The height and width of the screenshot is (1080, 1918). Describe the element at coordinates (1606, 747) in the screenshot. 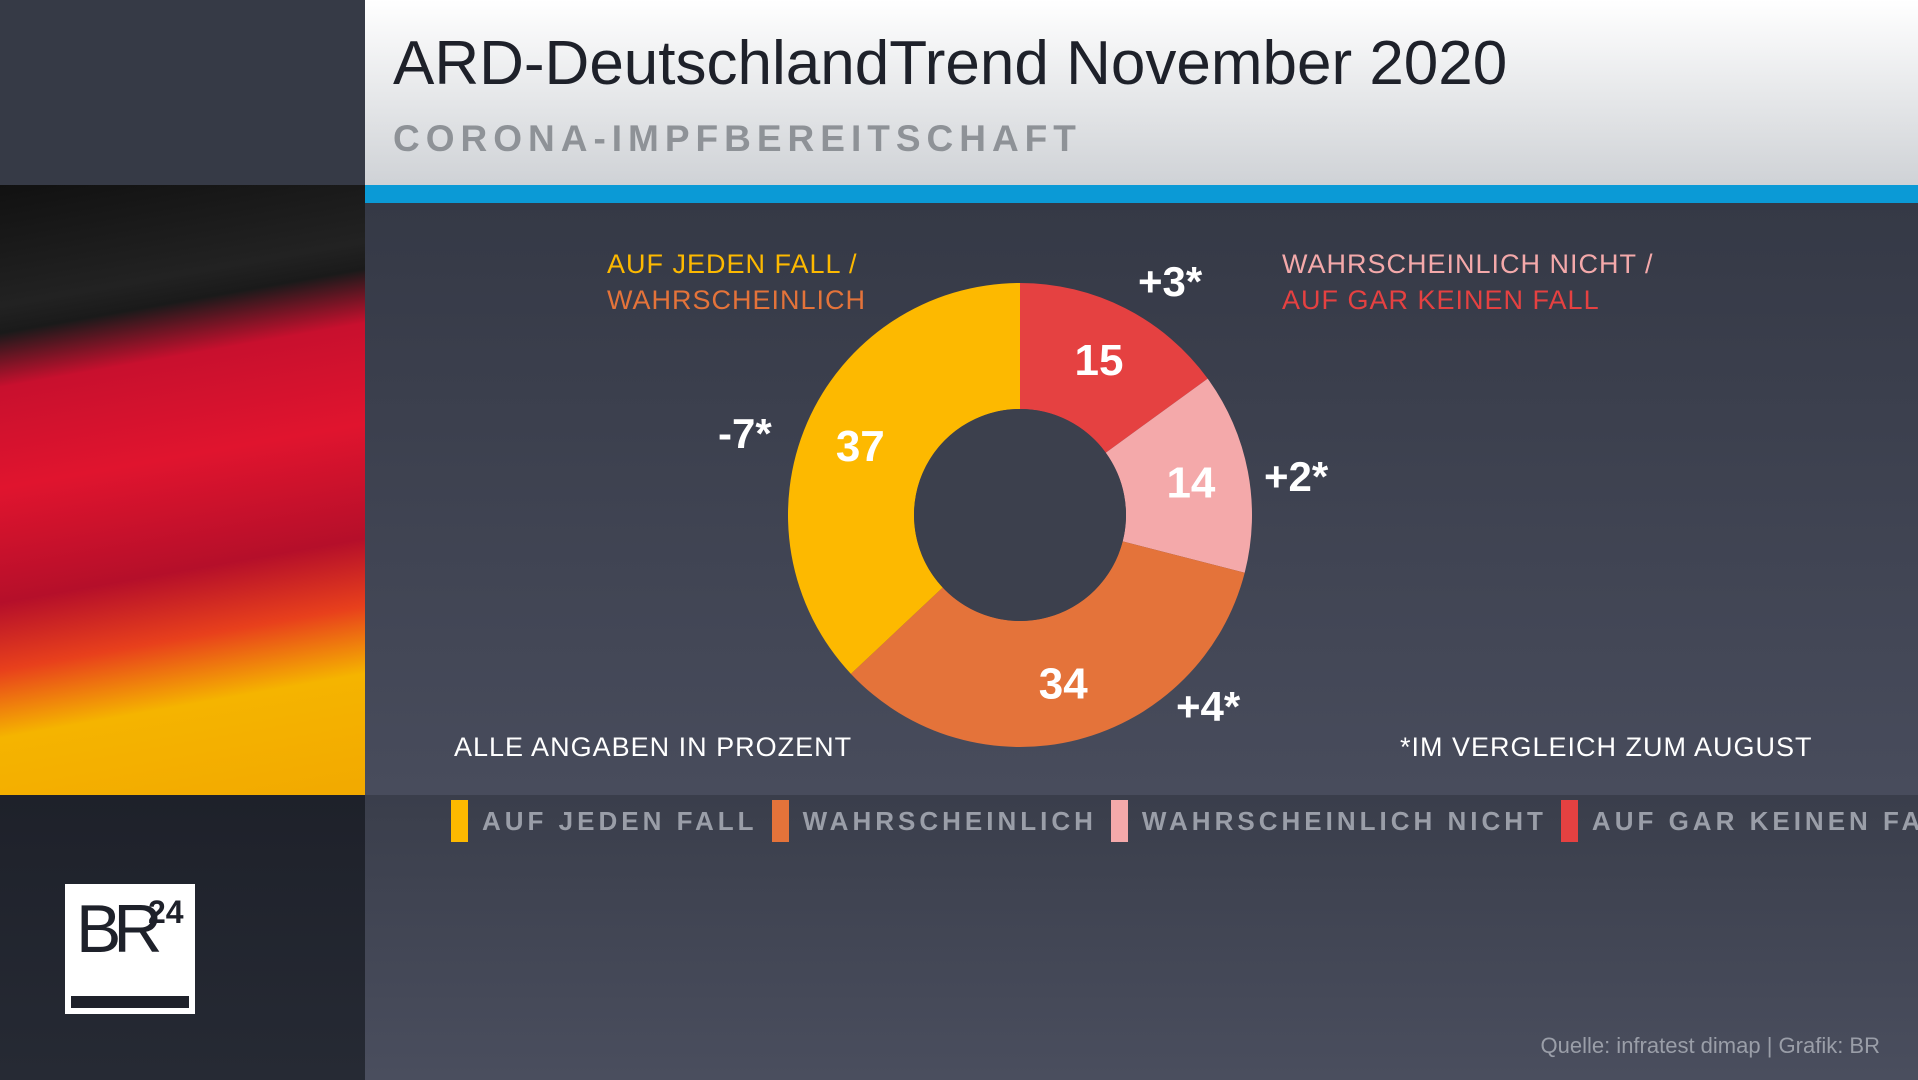

I see `comparison-note: *IM VERGLEICH ZUM AUGUST` at that location.